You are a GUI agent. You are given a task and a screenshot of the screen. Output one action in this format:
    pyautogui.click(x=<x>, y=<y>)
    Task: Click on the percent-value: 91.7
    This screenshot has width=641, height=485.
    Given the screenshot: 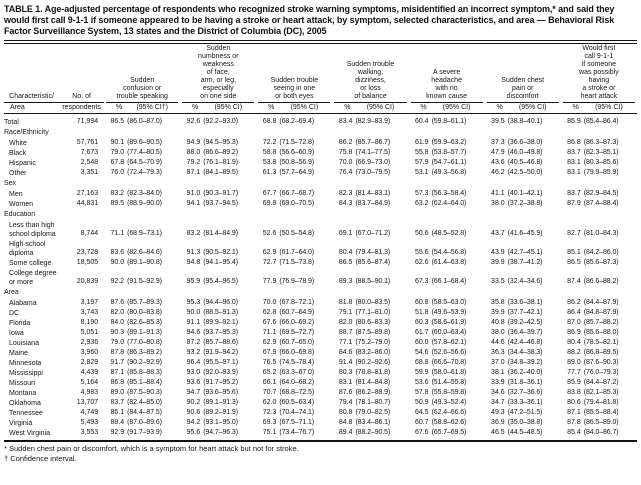 What is the action you would take?
    pyautogui.click(x=117, y=362)
    